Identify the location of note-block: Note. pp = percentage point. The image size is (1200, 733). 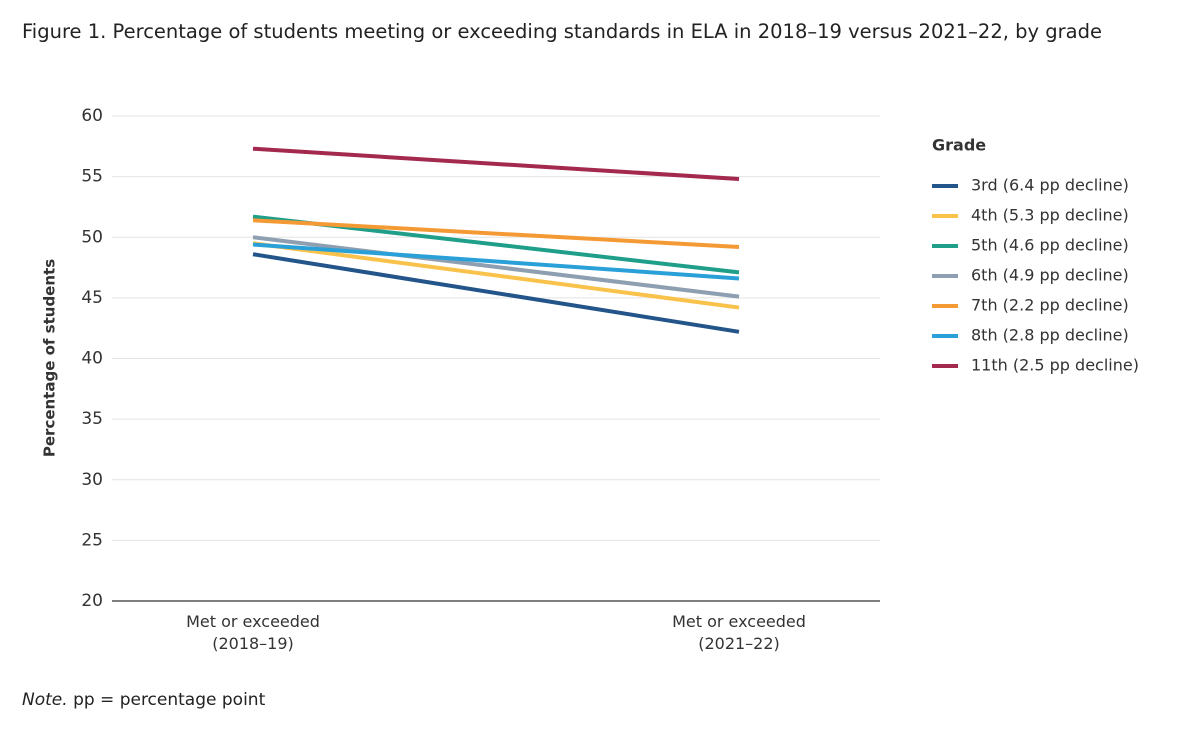
(143, 700).